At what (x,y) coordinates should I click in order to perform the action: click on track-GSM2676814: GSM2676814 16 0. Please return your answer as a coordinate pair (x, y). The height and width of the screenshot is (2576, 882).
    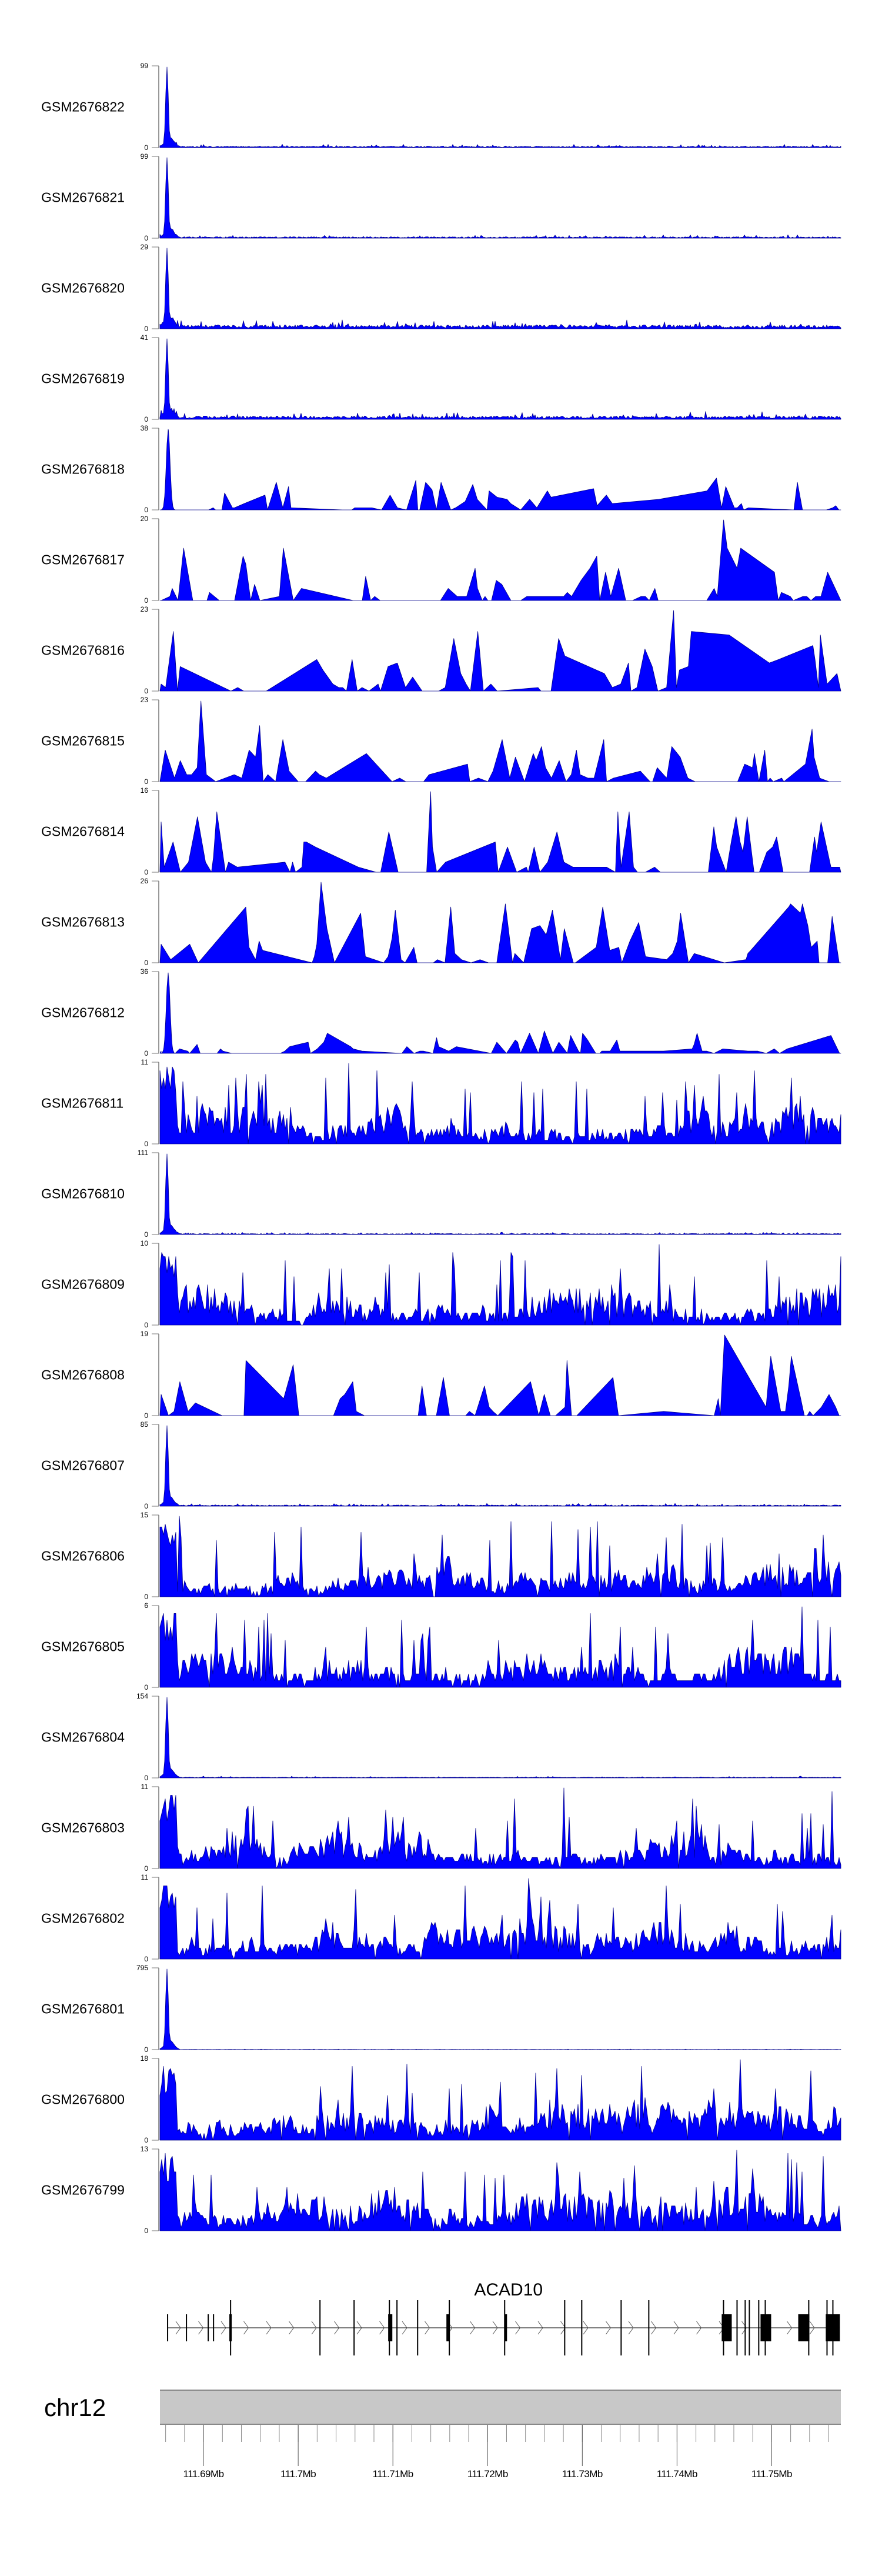
    Looking at the image, I should click on (441, 831).